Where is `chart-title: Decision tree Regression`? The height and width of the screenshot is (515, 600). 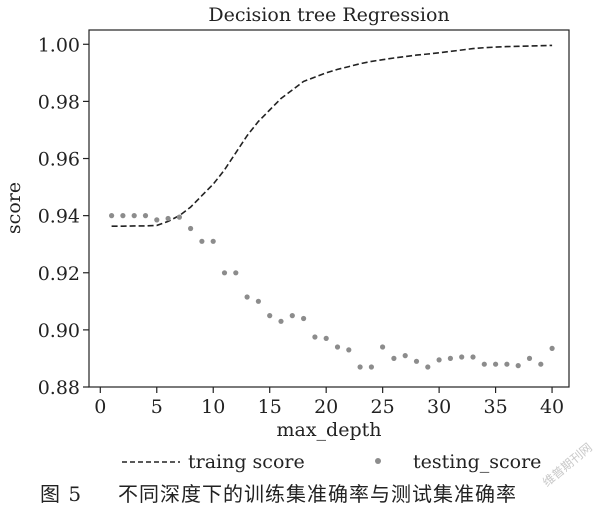
chart-title: Decision tree Regression is located at coordinates (328, 15).